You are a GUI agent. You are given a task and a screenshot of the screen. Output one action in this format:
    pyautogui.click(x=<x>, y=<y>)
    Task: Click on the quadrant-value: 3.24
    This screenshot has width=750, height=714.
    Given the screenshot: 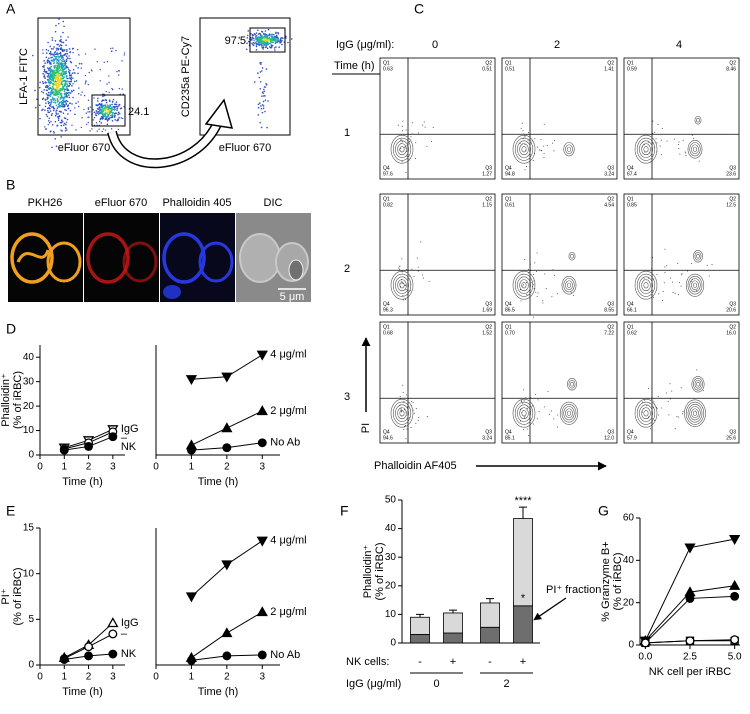 What is the action you would take?
    pyautogui.click(x=487, y=438)
    